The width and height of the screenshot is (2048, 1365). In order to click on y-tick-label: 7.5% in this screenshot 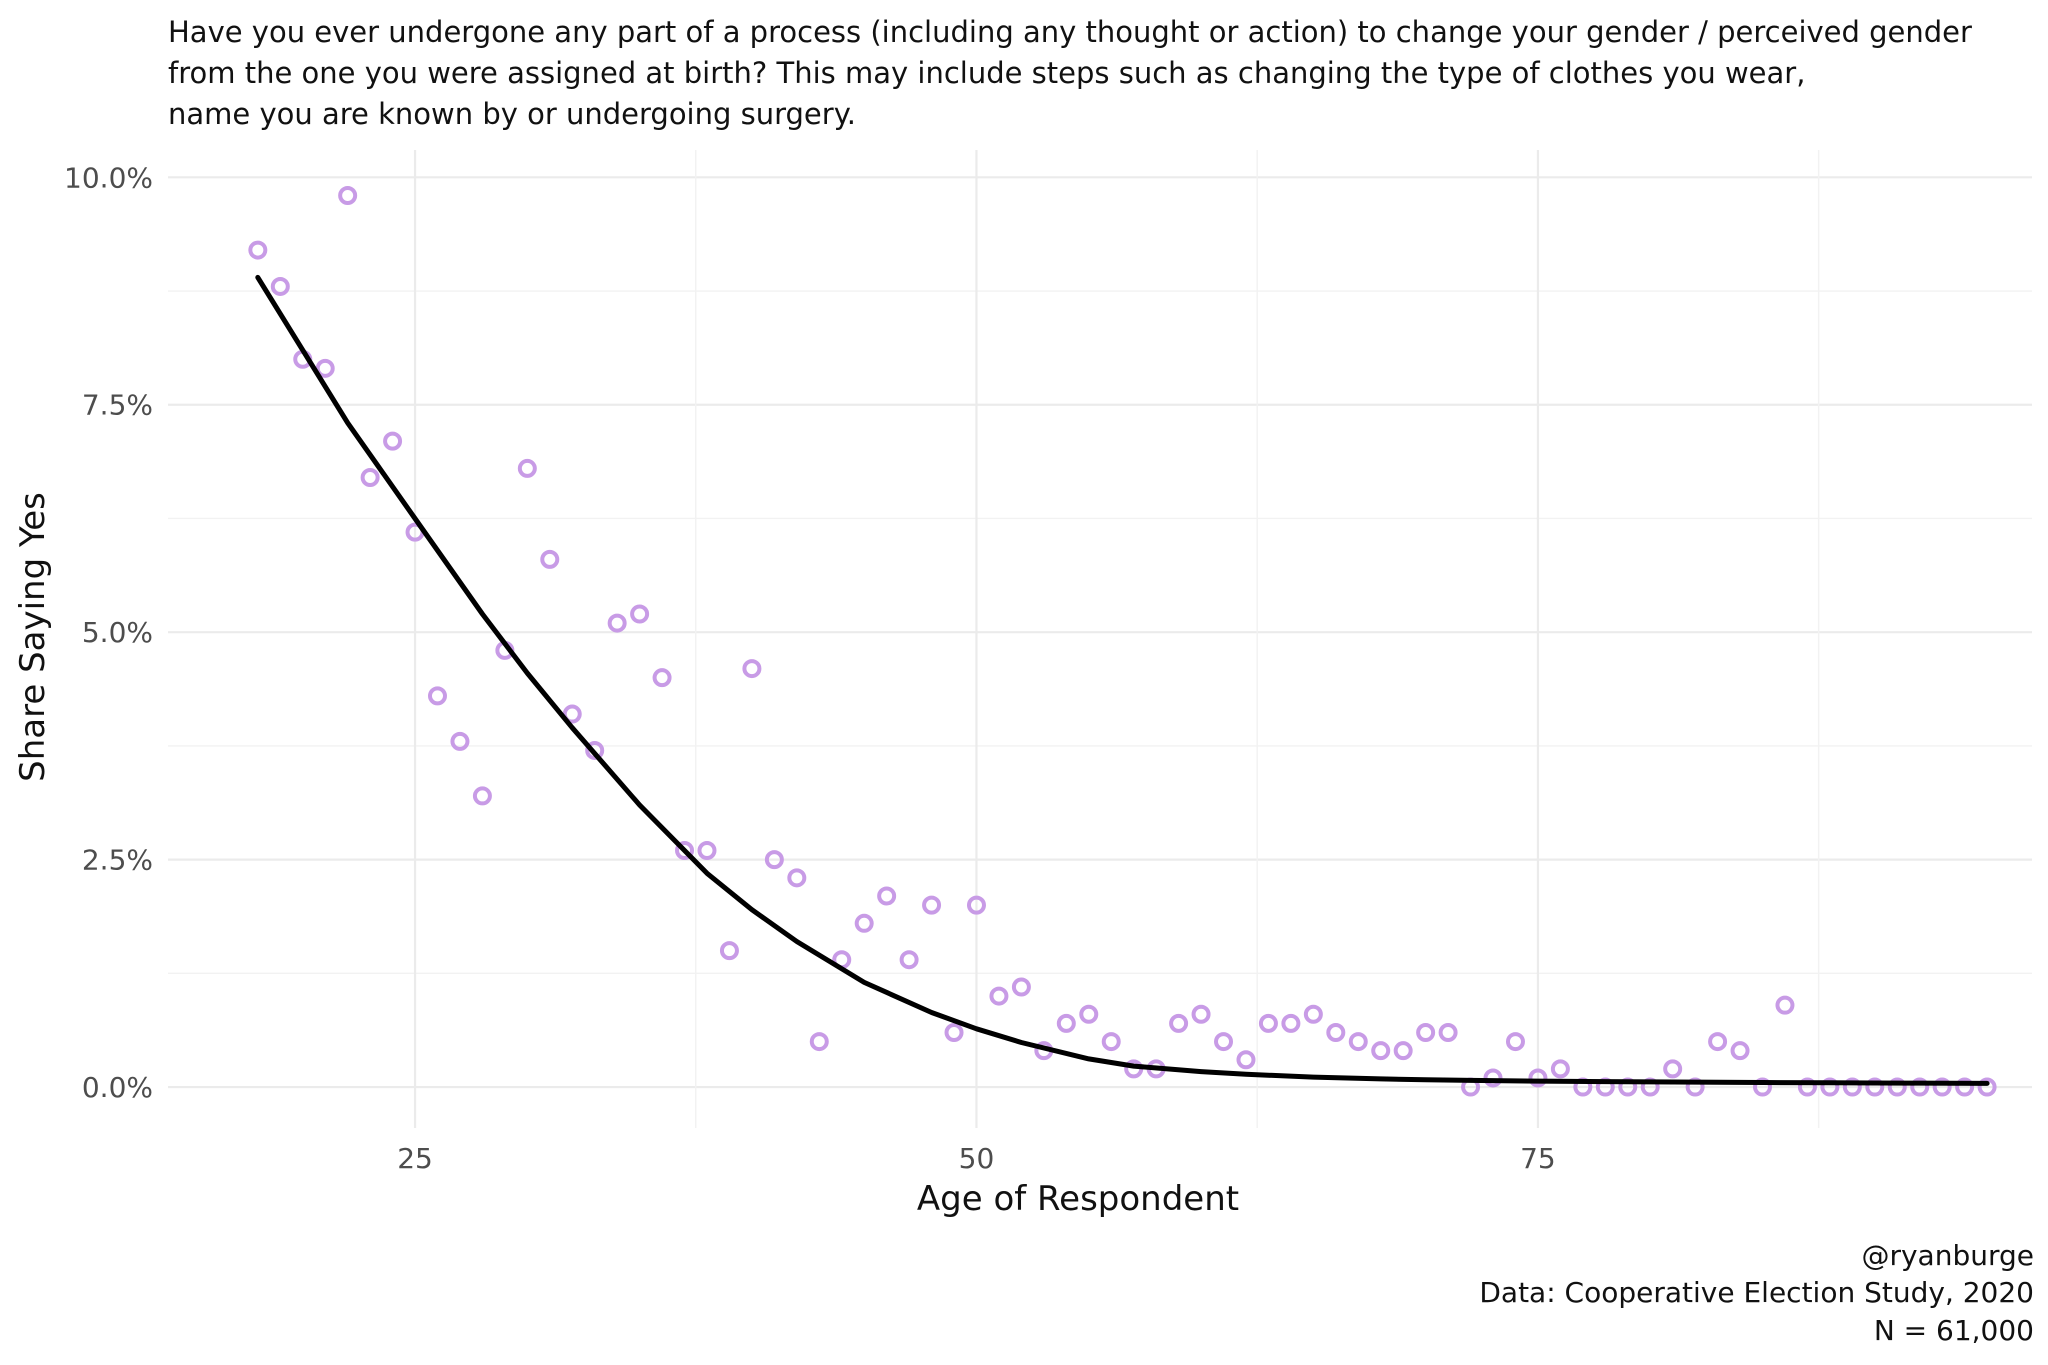, I will do `click(117, 405)`.